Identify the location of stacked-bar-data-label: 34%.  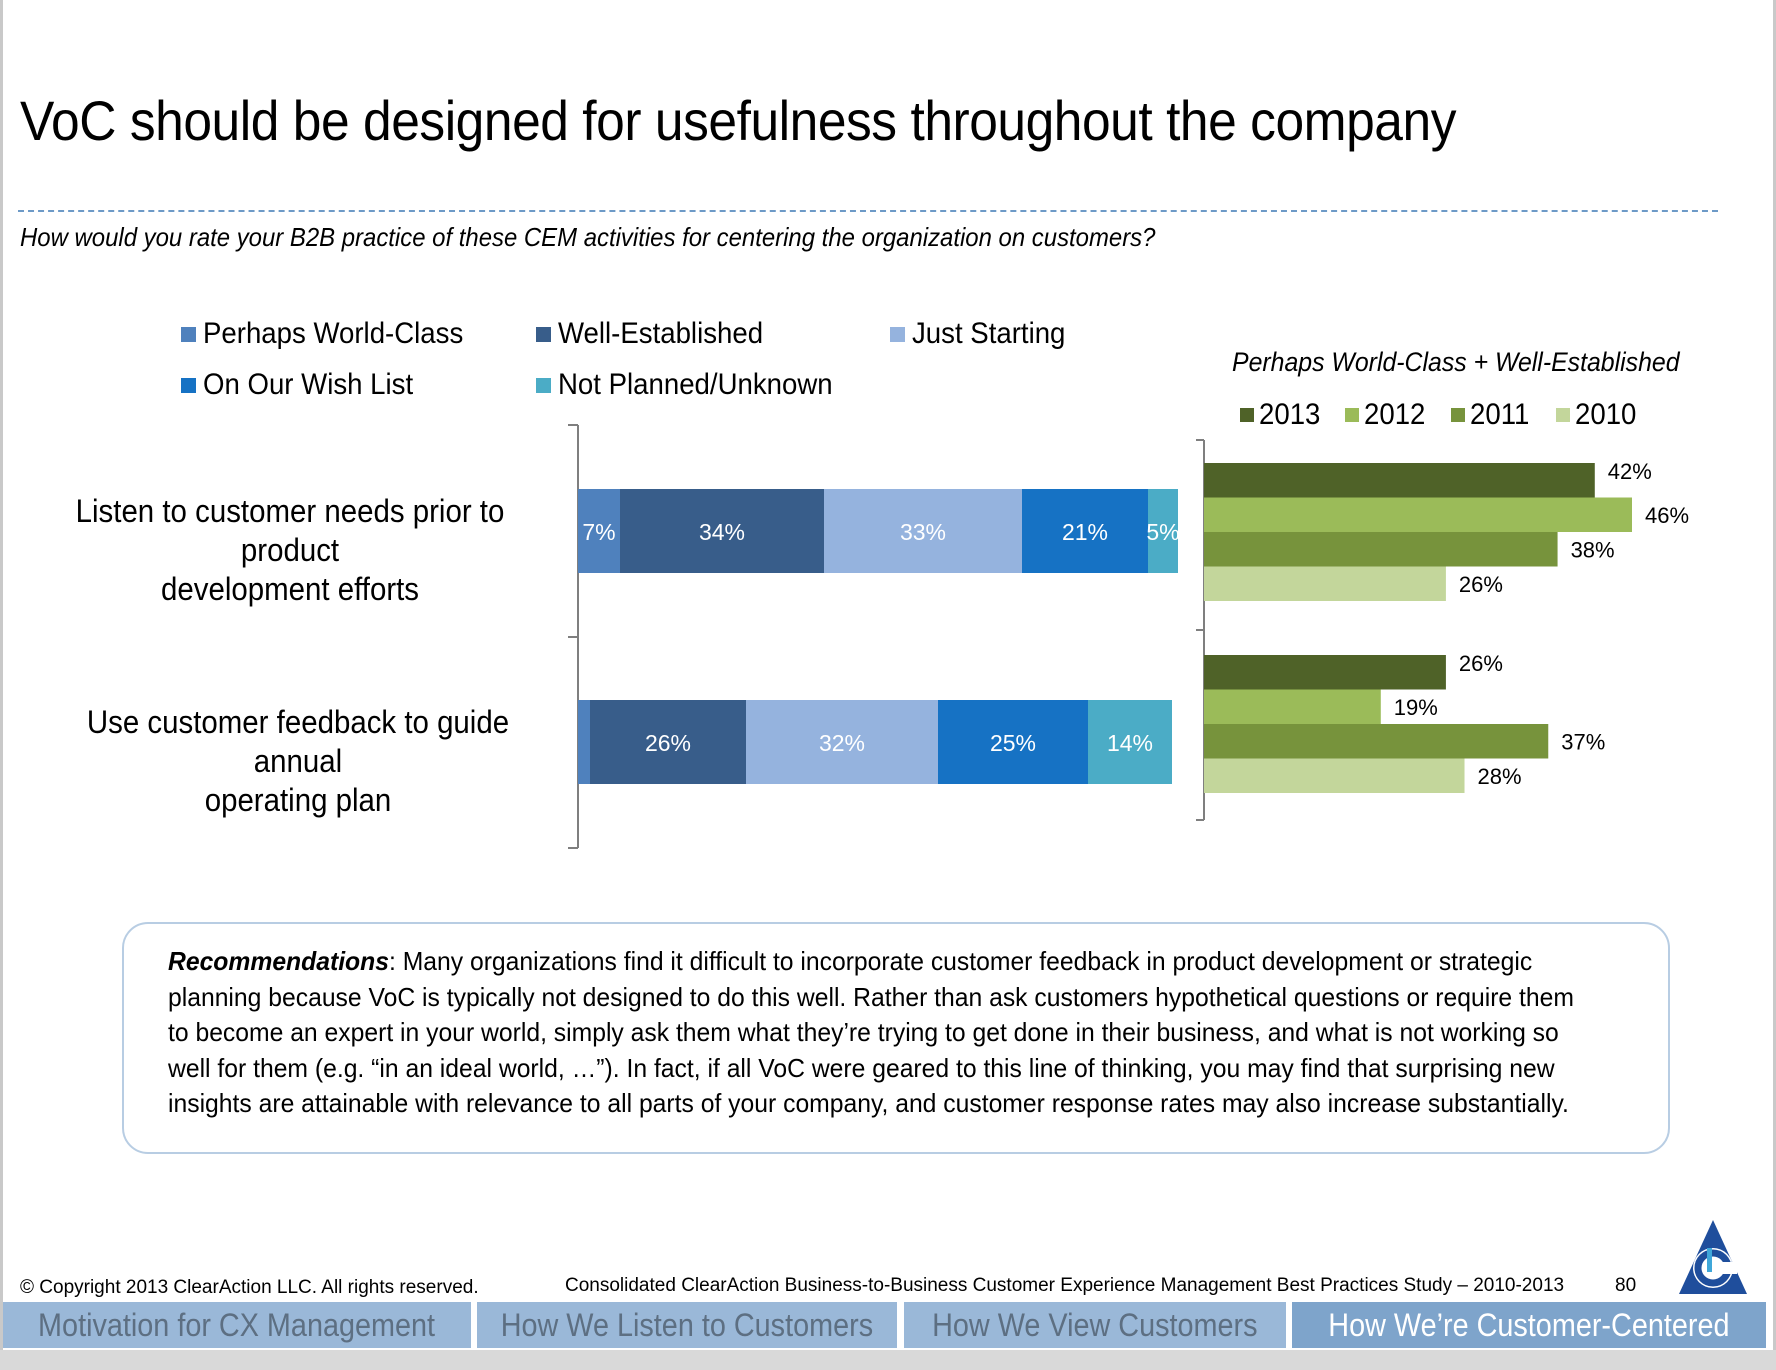
(722, 532).